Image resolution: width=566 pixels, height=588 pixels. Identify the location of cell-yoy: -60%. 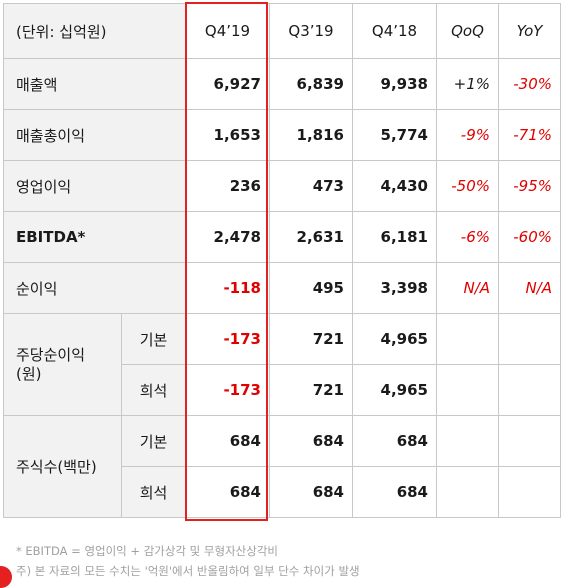
(529, 237).